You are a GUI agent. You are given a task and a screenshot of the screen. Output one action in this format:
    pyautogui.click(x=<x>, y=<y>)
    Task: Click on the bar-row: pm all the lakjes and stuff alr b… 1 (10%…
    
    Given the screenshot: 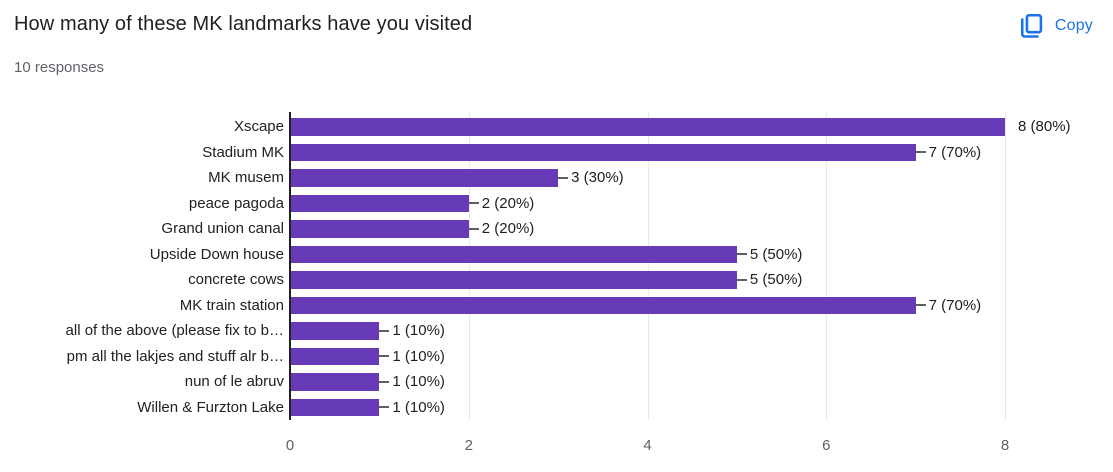 What is the action you would take?
    pyautogui.click(x=556, y=357)
    